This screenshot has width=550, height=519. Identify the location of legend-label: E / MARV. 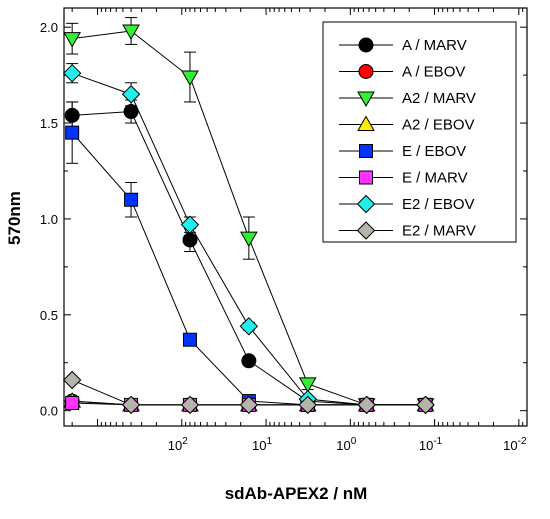
(435, 178).